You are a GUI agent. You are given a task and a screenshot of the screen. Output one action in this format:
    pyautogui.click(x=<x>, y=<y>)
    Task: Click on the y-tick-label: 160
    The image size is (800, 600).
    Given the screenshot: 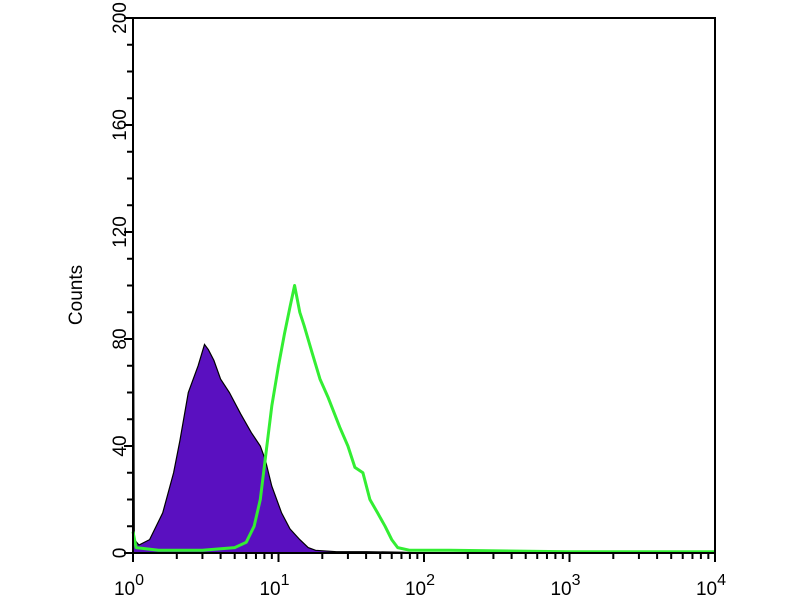 What is the action you would take?
    pyautogui.click(x=120, y=125)
    